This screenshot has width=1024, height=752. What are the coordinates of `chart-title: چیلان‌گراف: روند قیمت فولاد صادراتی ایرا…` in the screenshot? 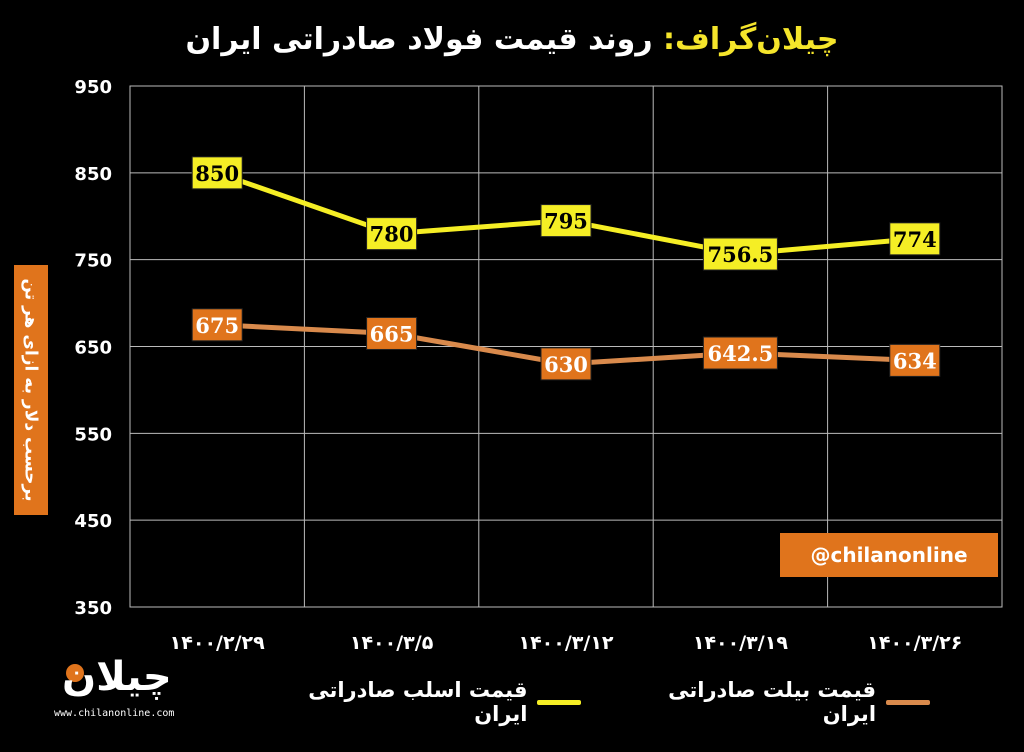 It's located at (512, 39).